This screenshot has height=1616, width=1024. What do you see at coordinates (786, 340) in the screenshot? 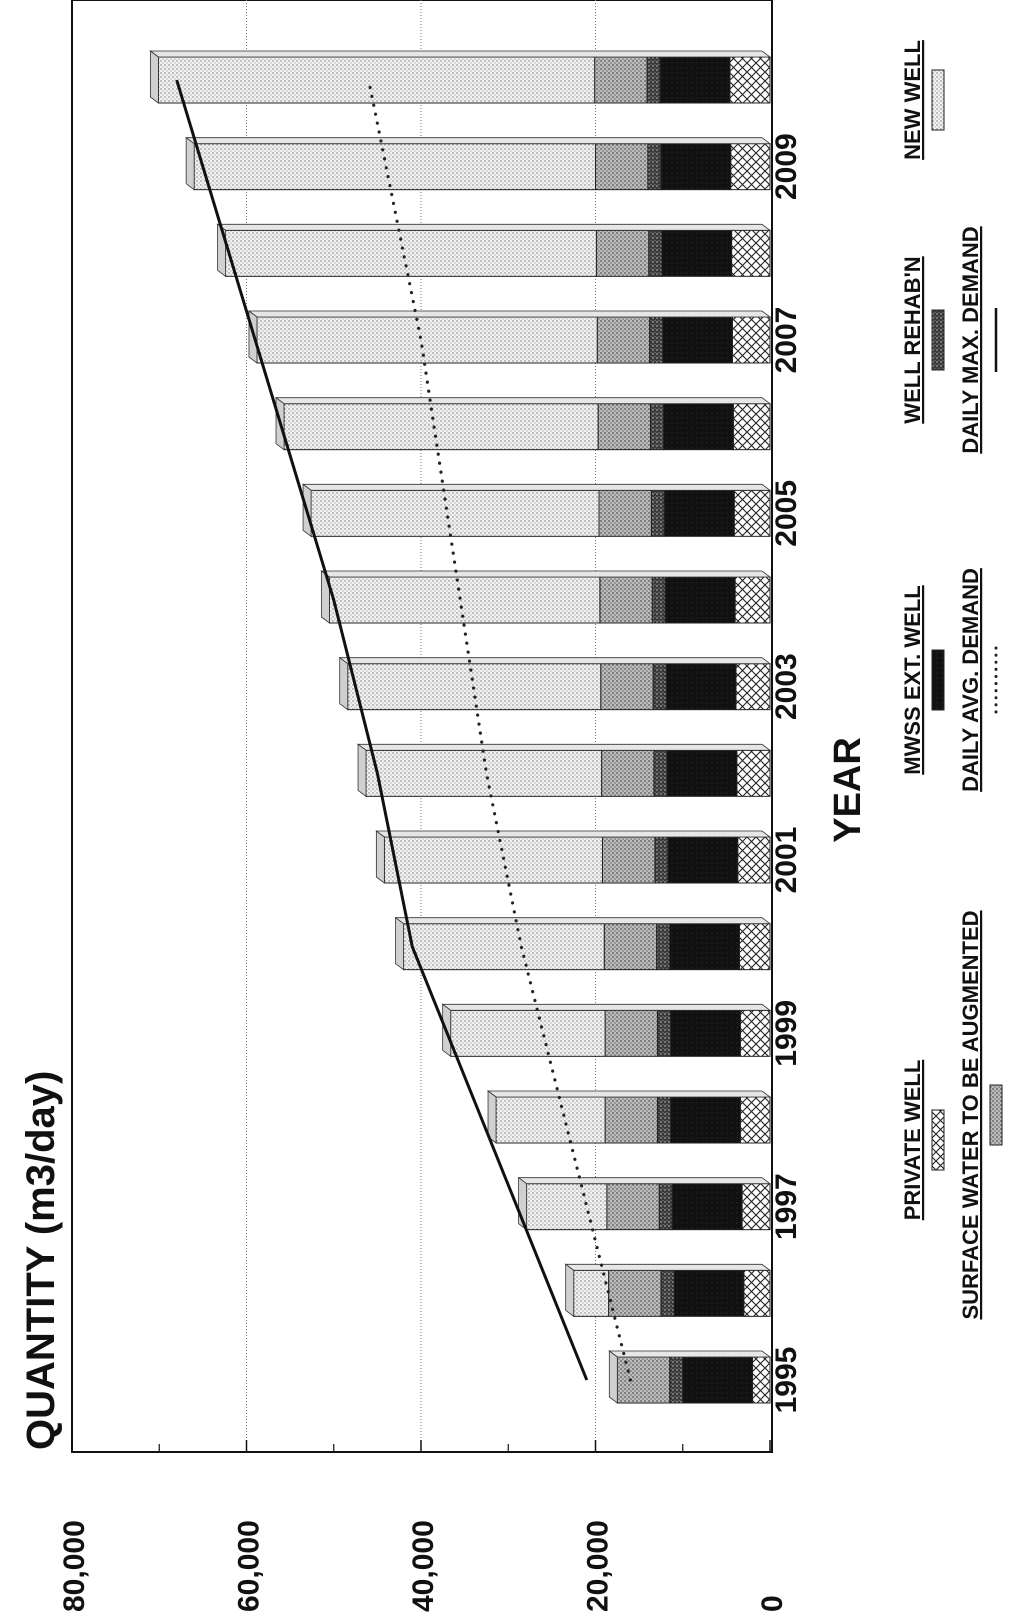
I see `x-tick-label: 2007` at bounding box center [786, 340].